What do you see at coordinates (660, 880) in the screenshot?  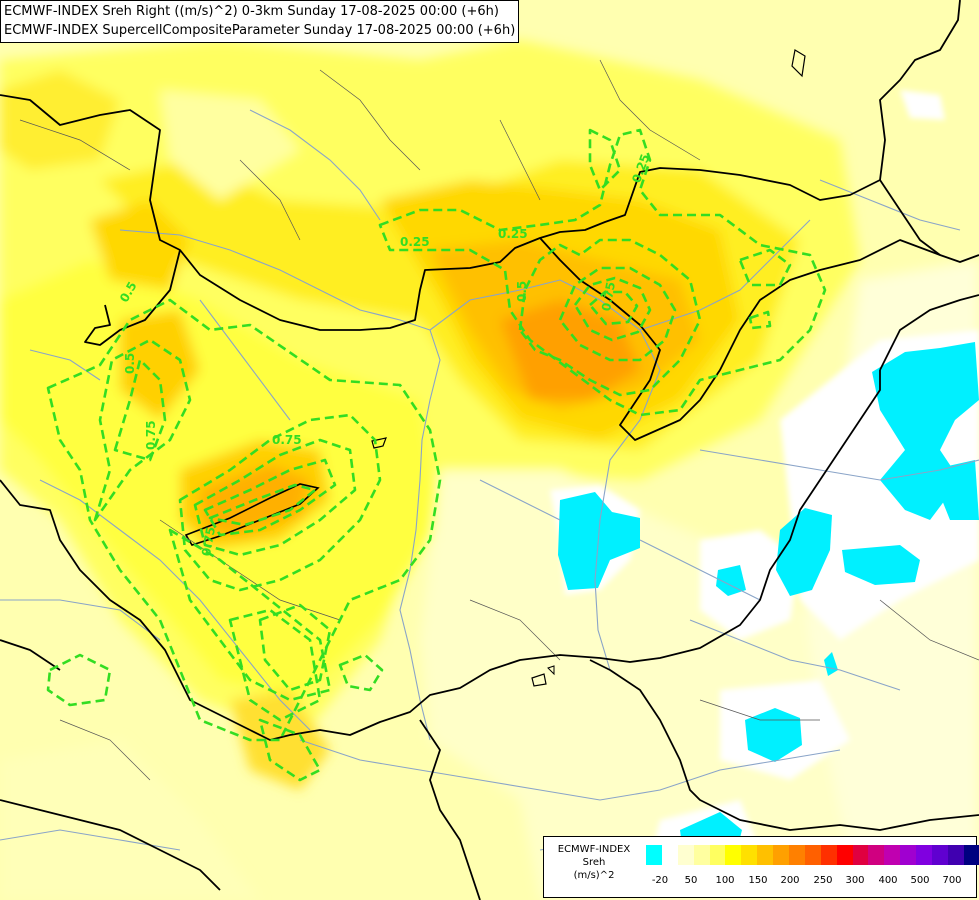 I see `legend-tick-label: -20` at bounding box center [660, 880].